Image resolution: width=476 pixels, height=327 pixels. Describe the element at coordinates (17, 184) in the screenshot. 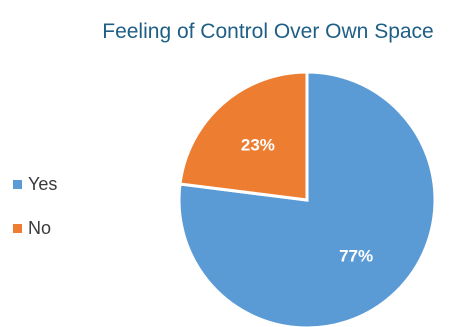

I see `legend-swatch-yes` at that location.